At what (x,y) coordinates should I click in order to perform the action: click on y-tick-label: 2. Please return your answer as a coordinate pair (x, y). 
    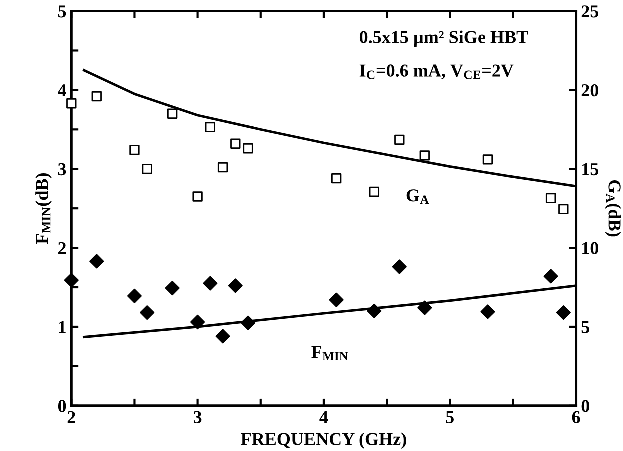
    Looking at the image, I should click on (62, 248).